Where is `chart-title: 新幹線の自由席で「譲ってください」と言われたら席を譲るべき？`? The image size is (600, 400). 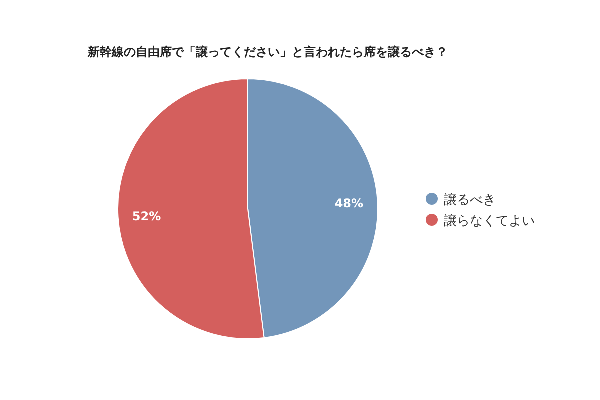
chart-title: 新幹線の自由席で「譲ってください」と言われたら席を譲るべき？ is located at coordinates (267, 52).